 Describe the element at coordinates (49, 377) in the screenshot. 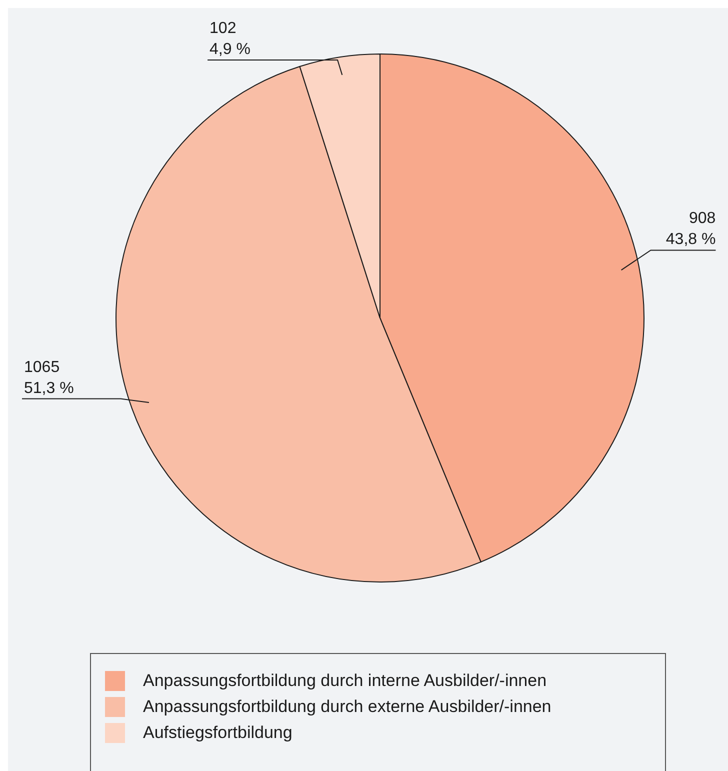

I see `data-label: 1065 51,3 %` at that location.